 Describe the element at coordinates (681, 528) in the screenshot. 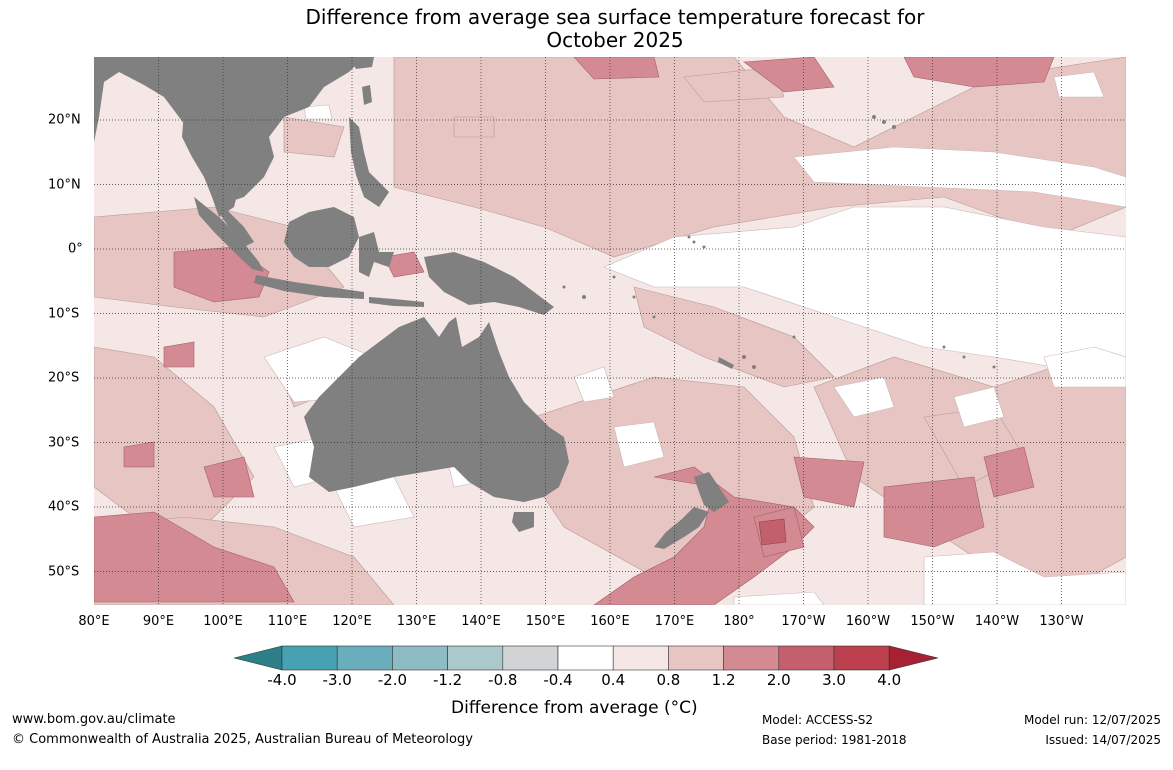

I see `new-zealand-south-island` at that location.